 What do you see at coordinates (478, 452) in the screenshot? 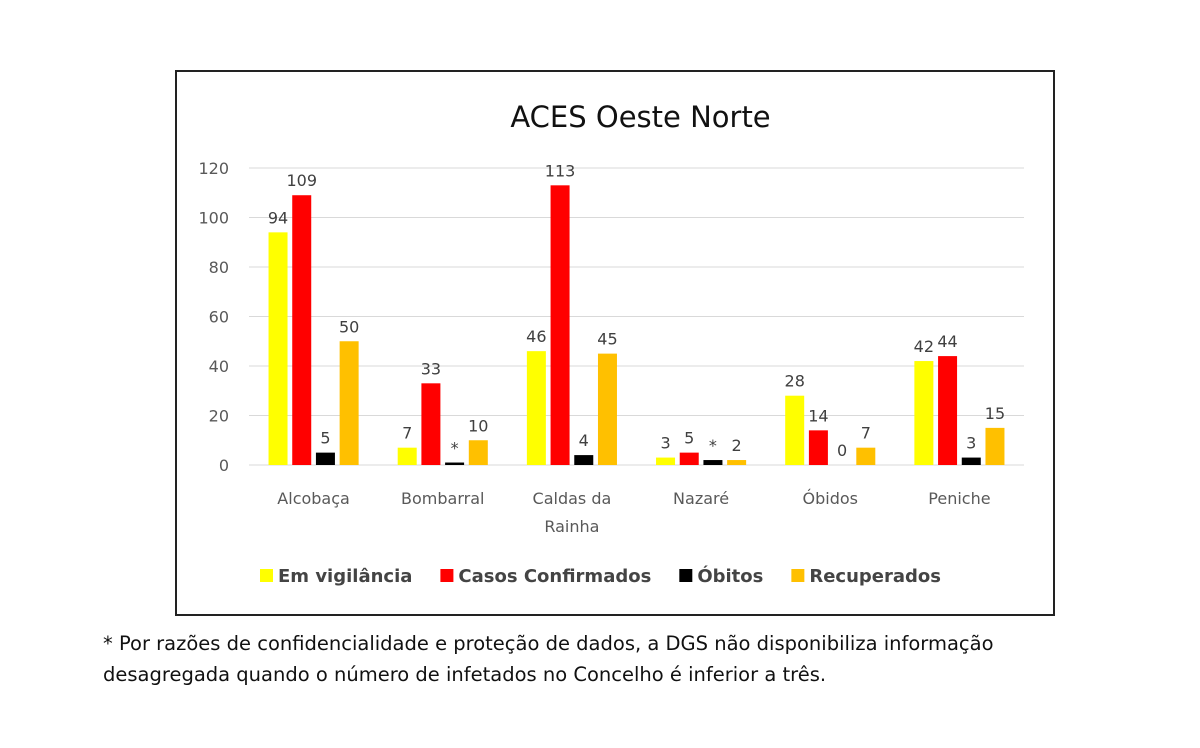
I see `bar-recuperados-bombarral` at bounding box center [478, 452].